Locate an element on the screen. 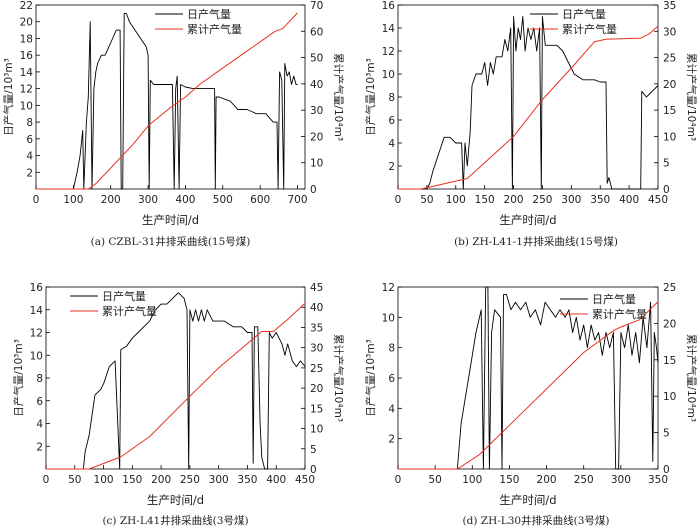  y-right-tick-label: 50 is located at coordinates (316, 59).